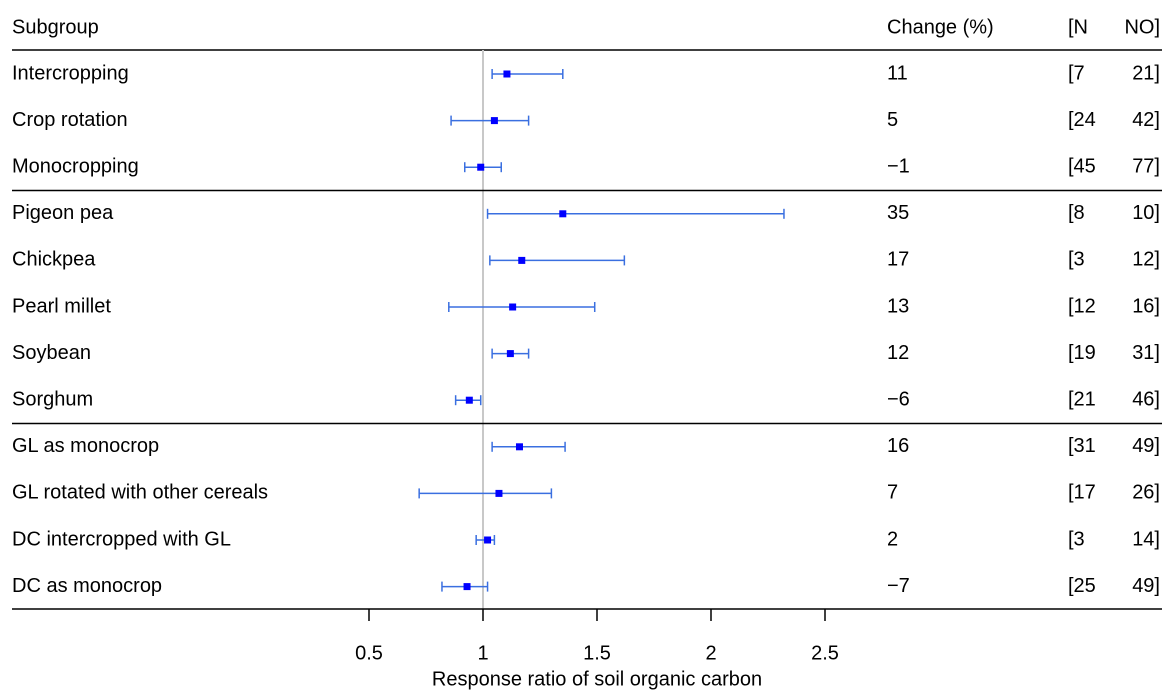  Describe the element at coordinates (898, 353) in the screenshot. I see `change-label: 12` at that location.